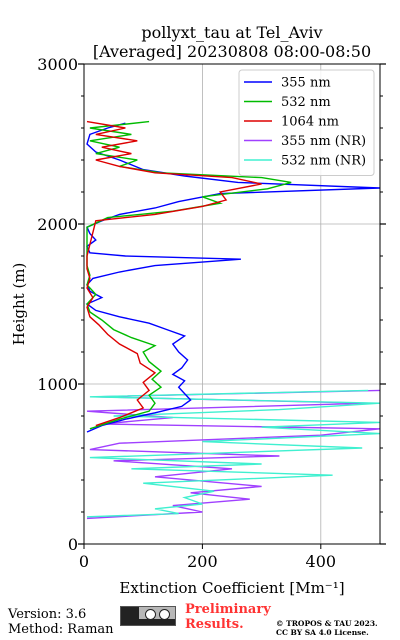 The height and width of the screenshot is (640, 400). What do you see at coordinates (57, 384) in the screenshot?
I see `y-tick-label: 1000` at bounding box center [57, 384].